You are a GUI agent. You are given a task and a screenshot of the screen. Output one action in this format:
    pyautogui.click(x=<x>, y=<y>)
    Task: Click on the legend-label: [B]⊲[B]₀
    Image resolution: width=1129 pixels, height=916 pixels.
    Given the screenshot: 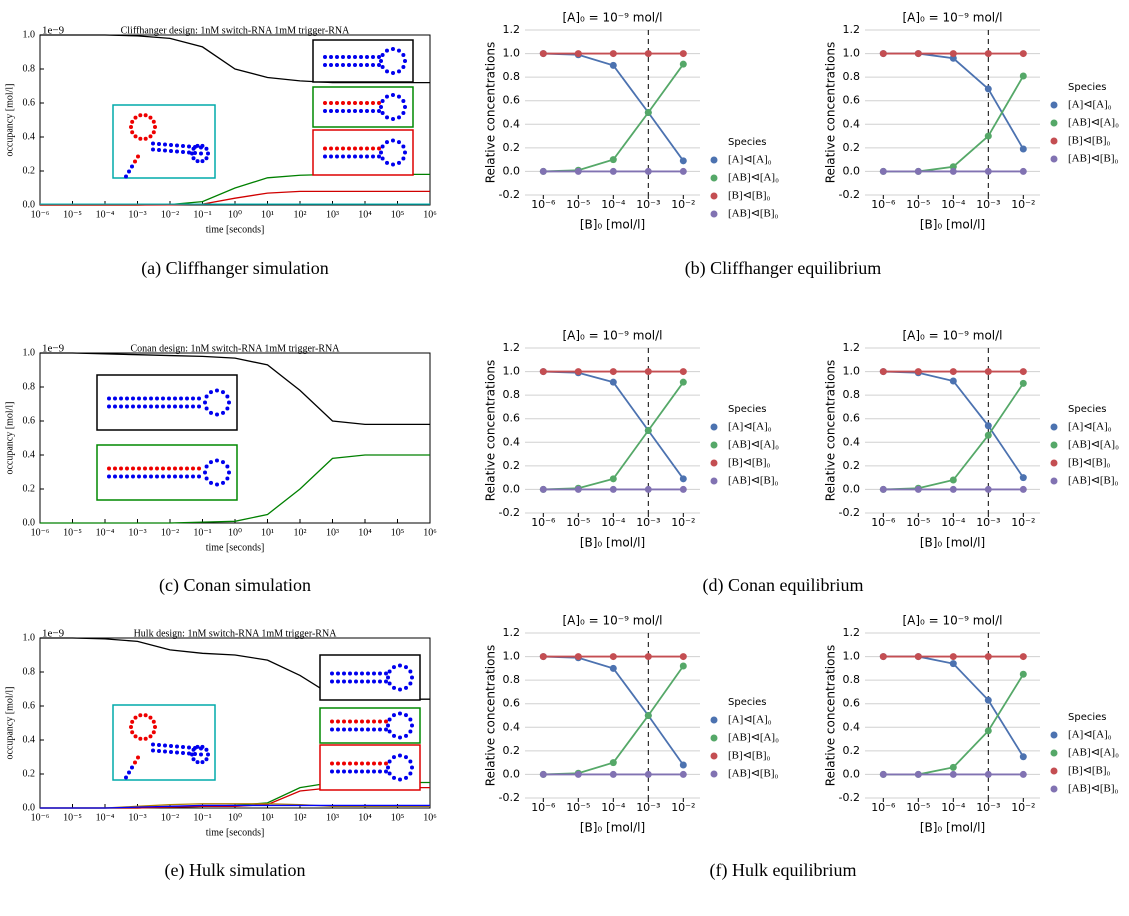 What is the action you would take?
    pyautogui.click(x=749, y=463)
    